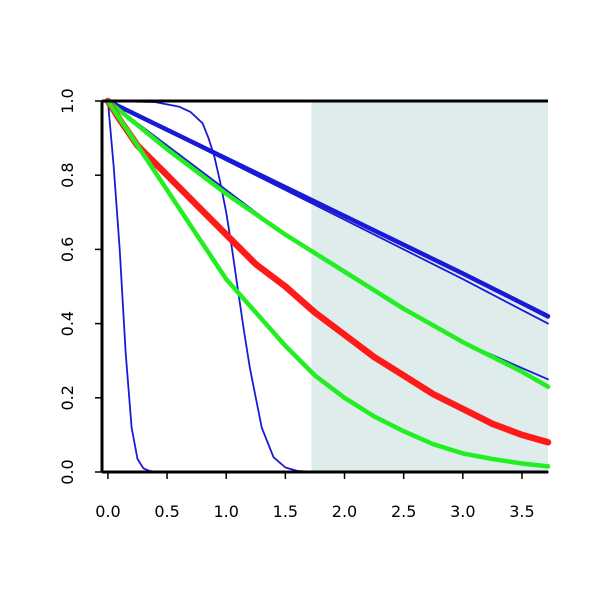 This screenshot has width=600, height=600. What do you see at coordinates (462, 511) in the screenshot?
I see `x-tick-label: 3.0` at bounding box center [462, 511].